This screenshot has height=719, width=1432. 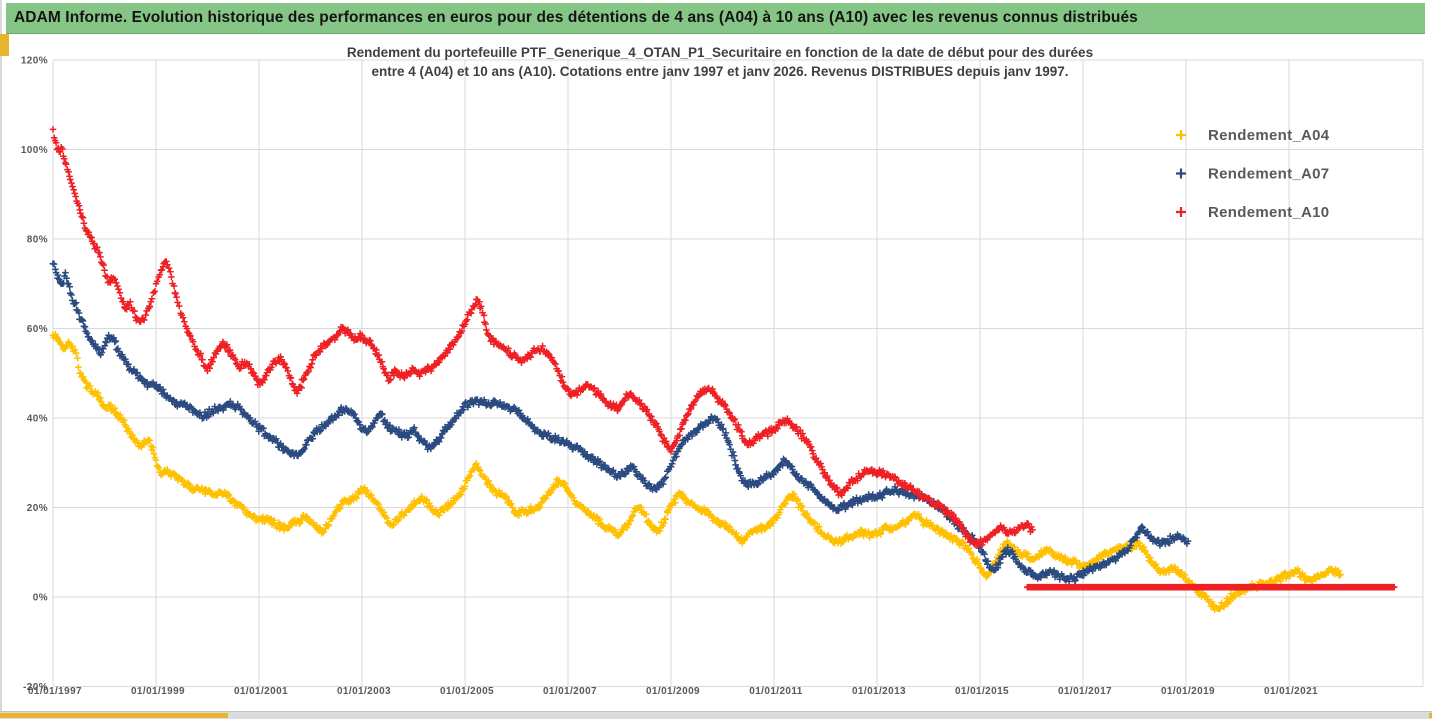 I want to click on legend-item-a04: Rendement_A04, so click(x=1253, y=135).